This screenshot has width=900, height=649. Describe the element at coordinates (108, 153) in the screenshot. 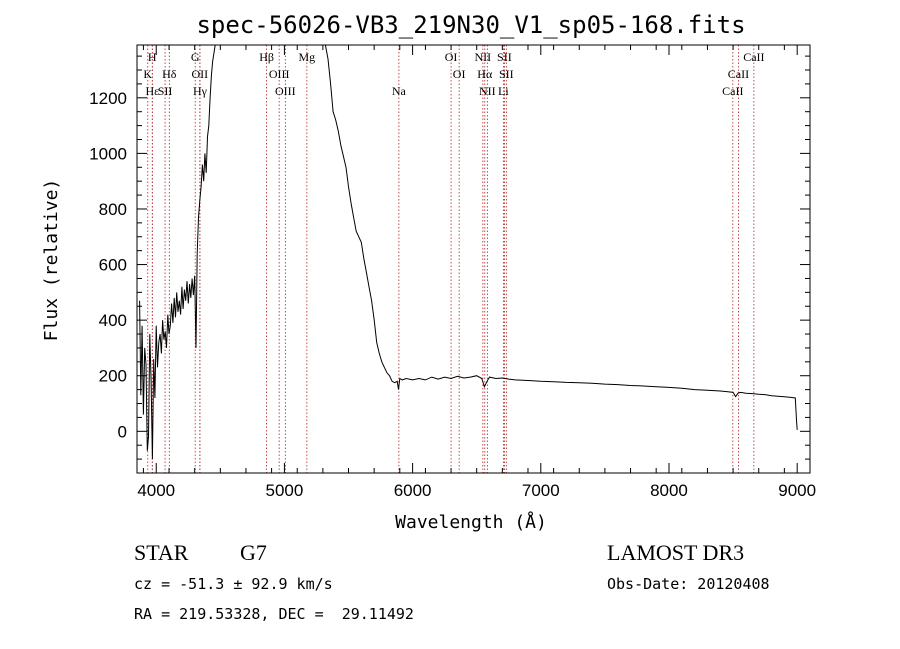

I see `y-tick-label: 1000` at that location.